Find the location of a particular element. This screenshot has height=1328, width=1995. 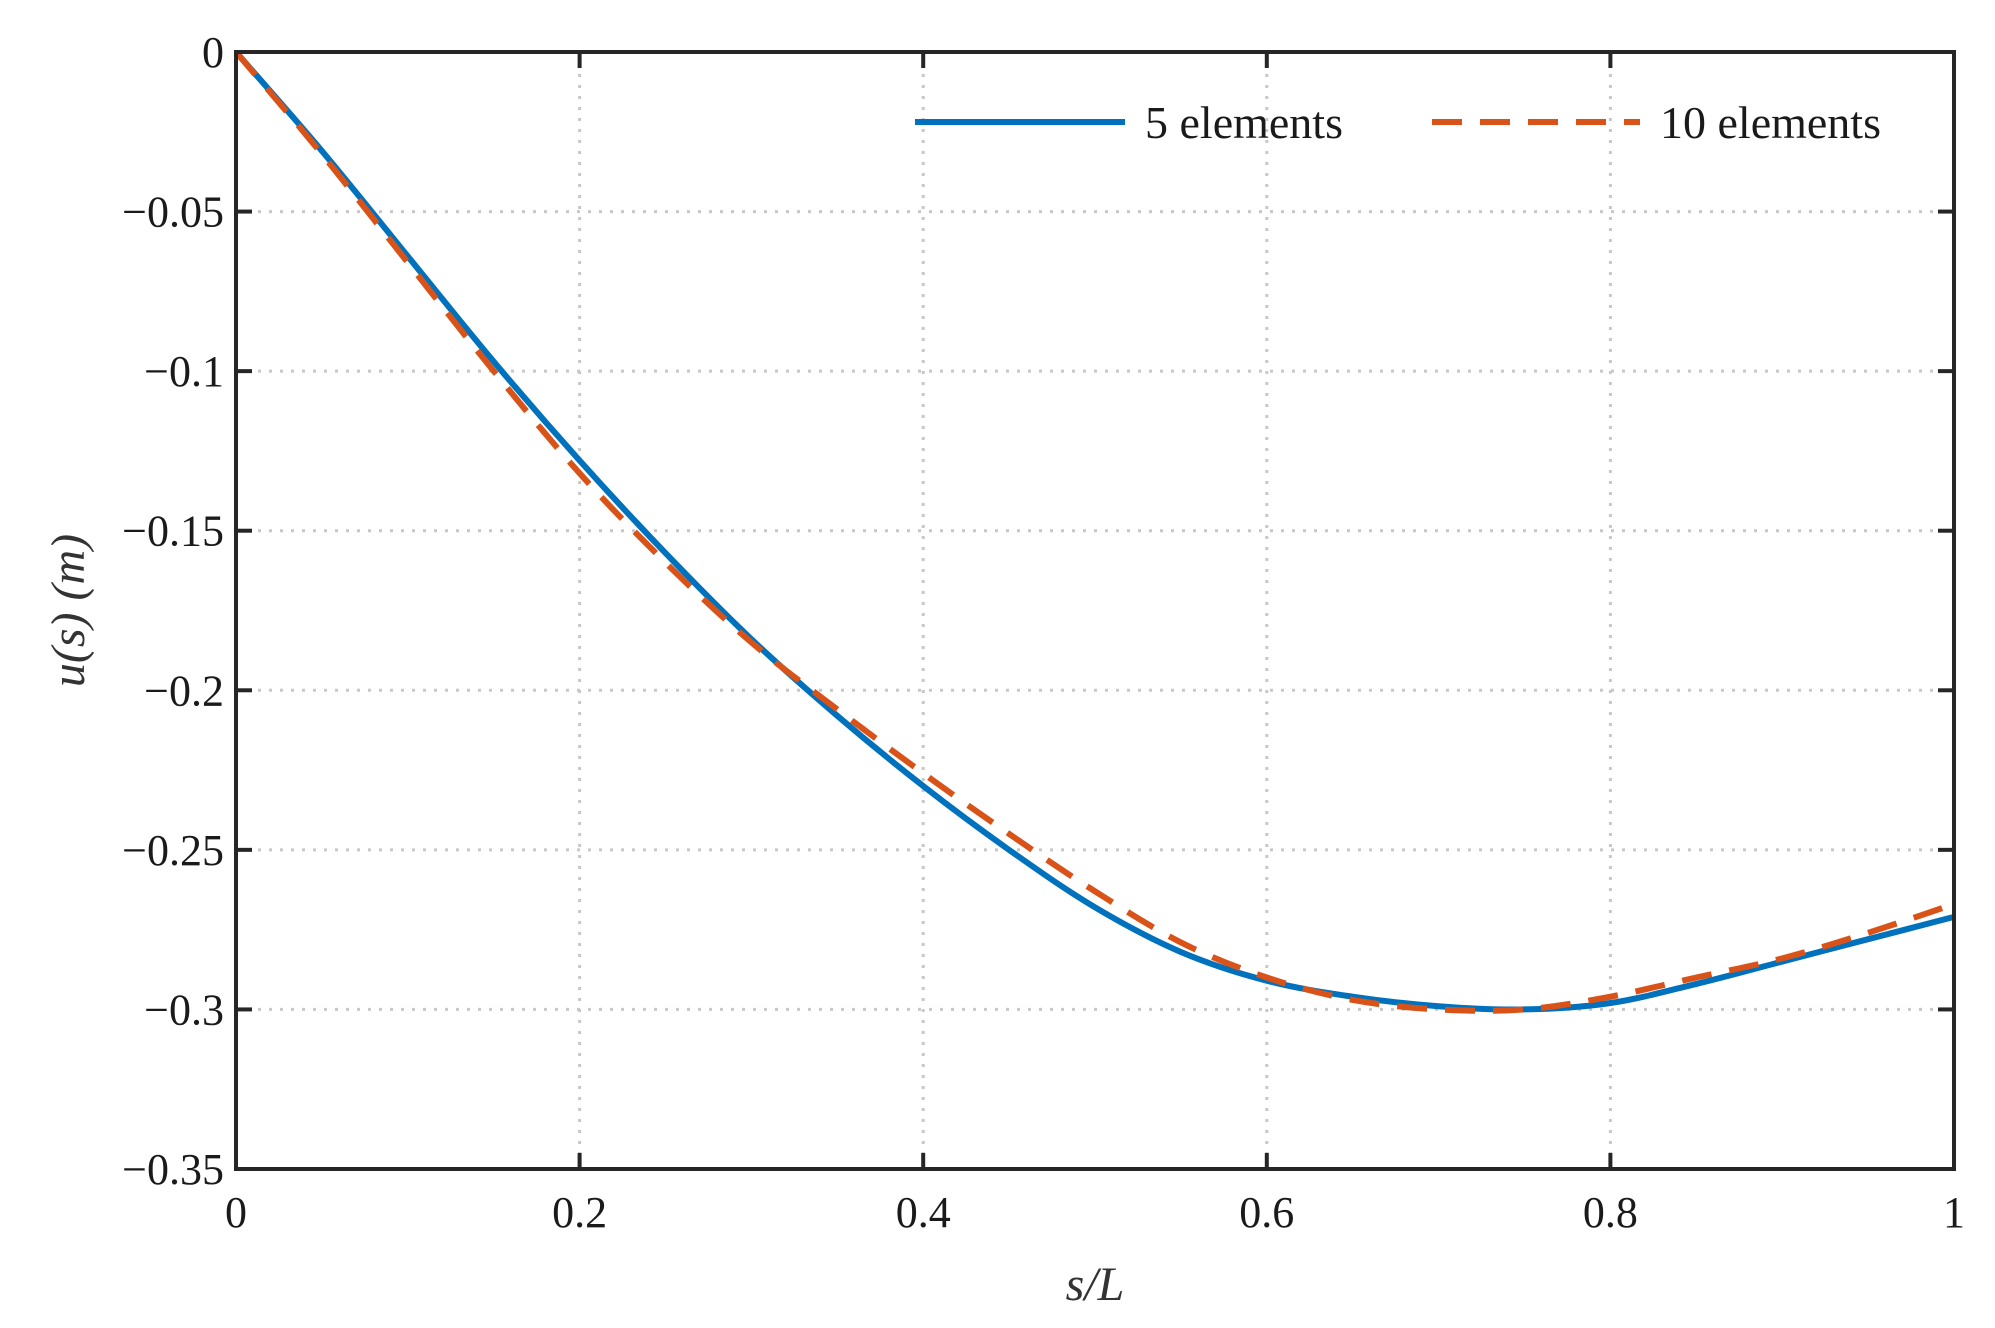

legend-label-1: 5 elements is located at coordinates (1244, 122).